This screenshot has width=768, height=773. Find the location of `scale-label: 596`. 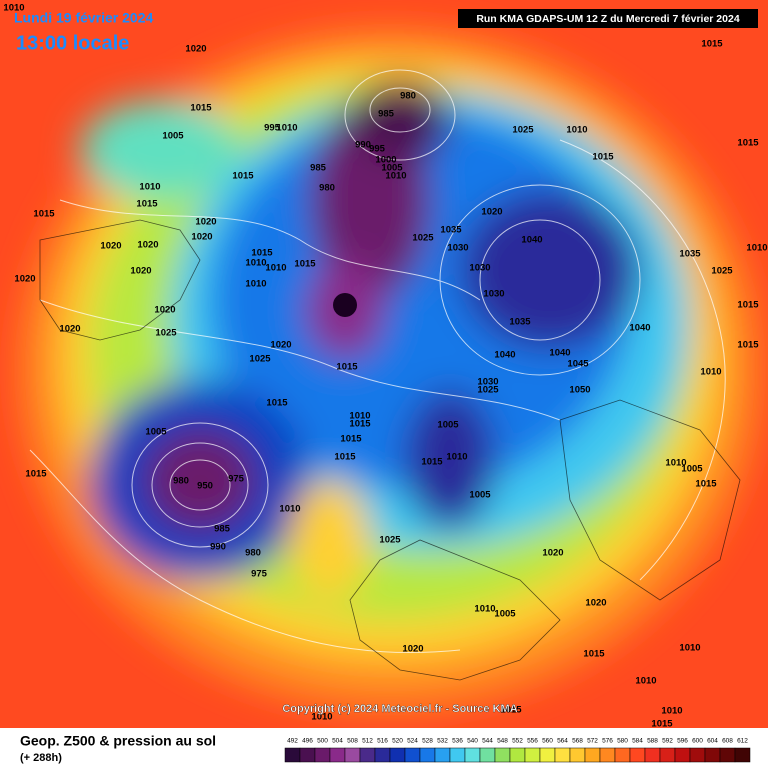

scale-label: 596 is located at coordinates (682, 741).